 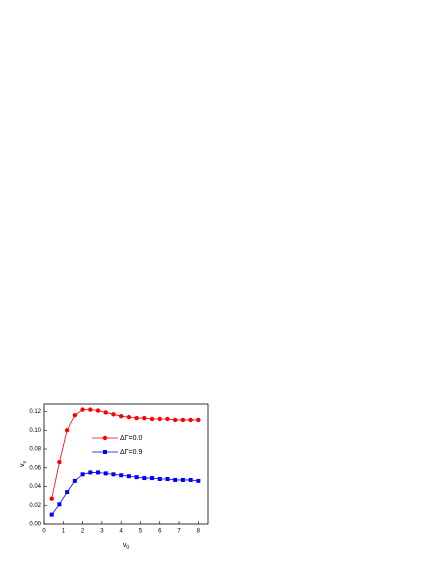 I want to click on x-tick-label: 5, so click(x=141, y=532).